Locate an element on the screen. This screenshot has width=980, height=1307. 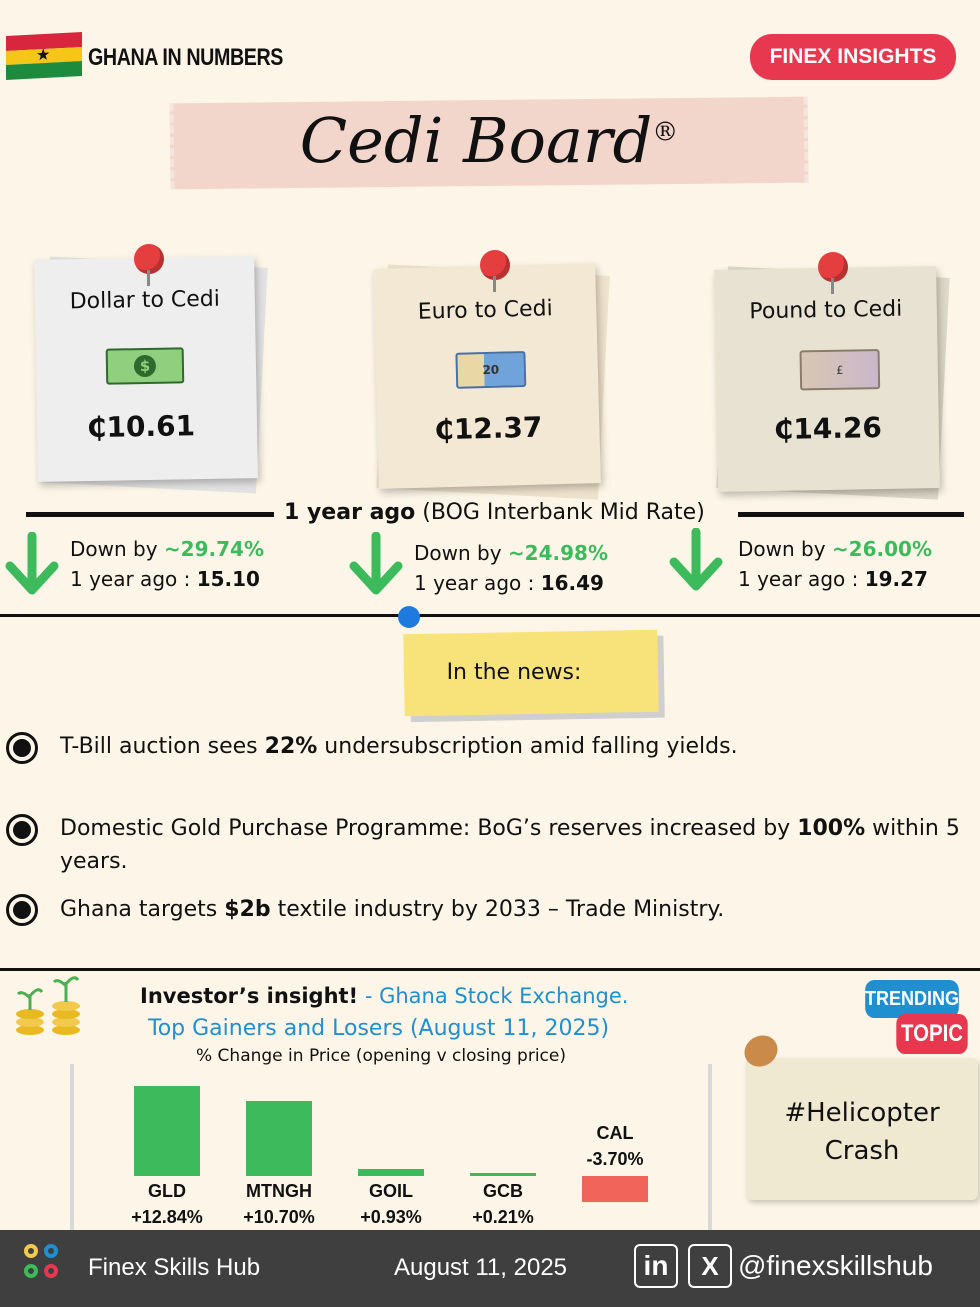
x-icon: X is located at coordinates (710, 1266).